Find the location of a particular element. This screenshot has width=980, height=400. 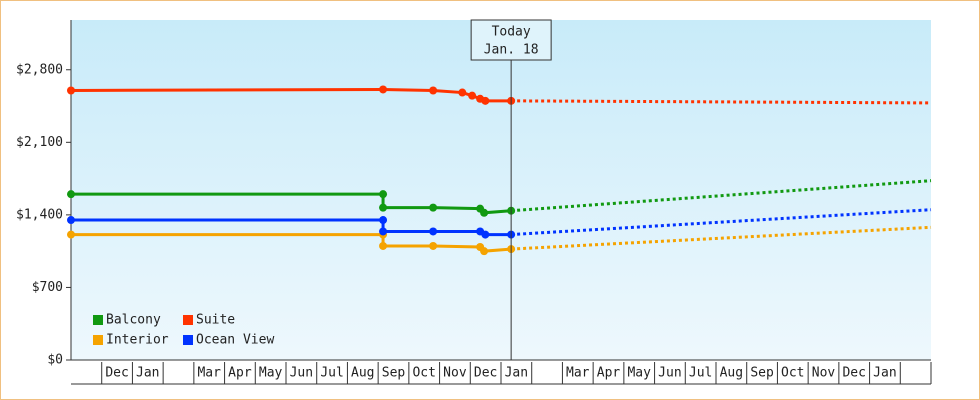

legend-label: Interior is located at coordinates (137, 340).